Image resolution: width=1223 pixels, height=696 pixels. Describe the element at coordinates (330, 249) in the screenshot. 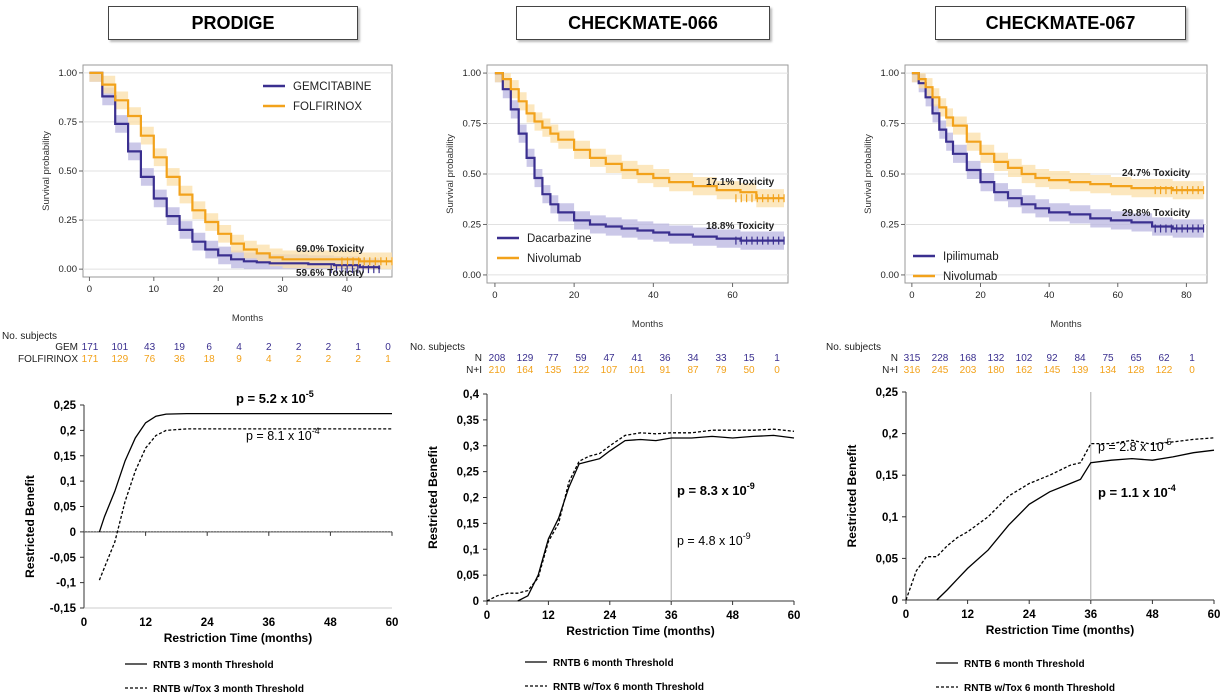

I see `toxicity-annotation-1: 69.0% Toxicity` at that location.